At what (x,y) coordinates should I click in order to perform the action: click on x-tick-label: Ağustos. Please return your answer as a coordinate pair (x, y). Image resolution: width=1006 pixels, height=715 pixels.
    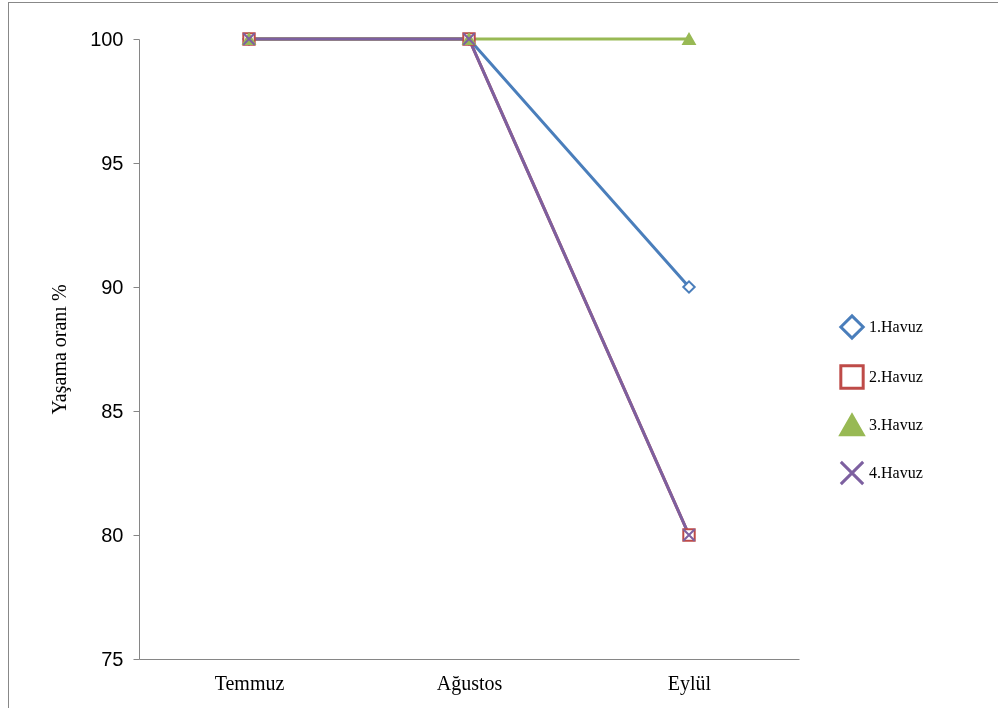
    Looking at the image, I should click on (469, 683).